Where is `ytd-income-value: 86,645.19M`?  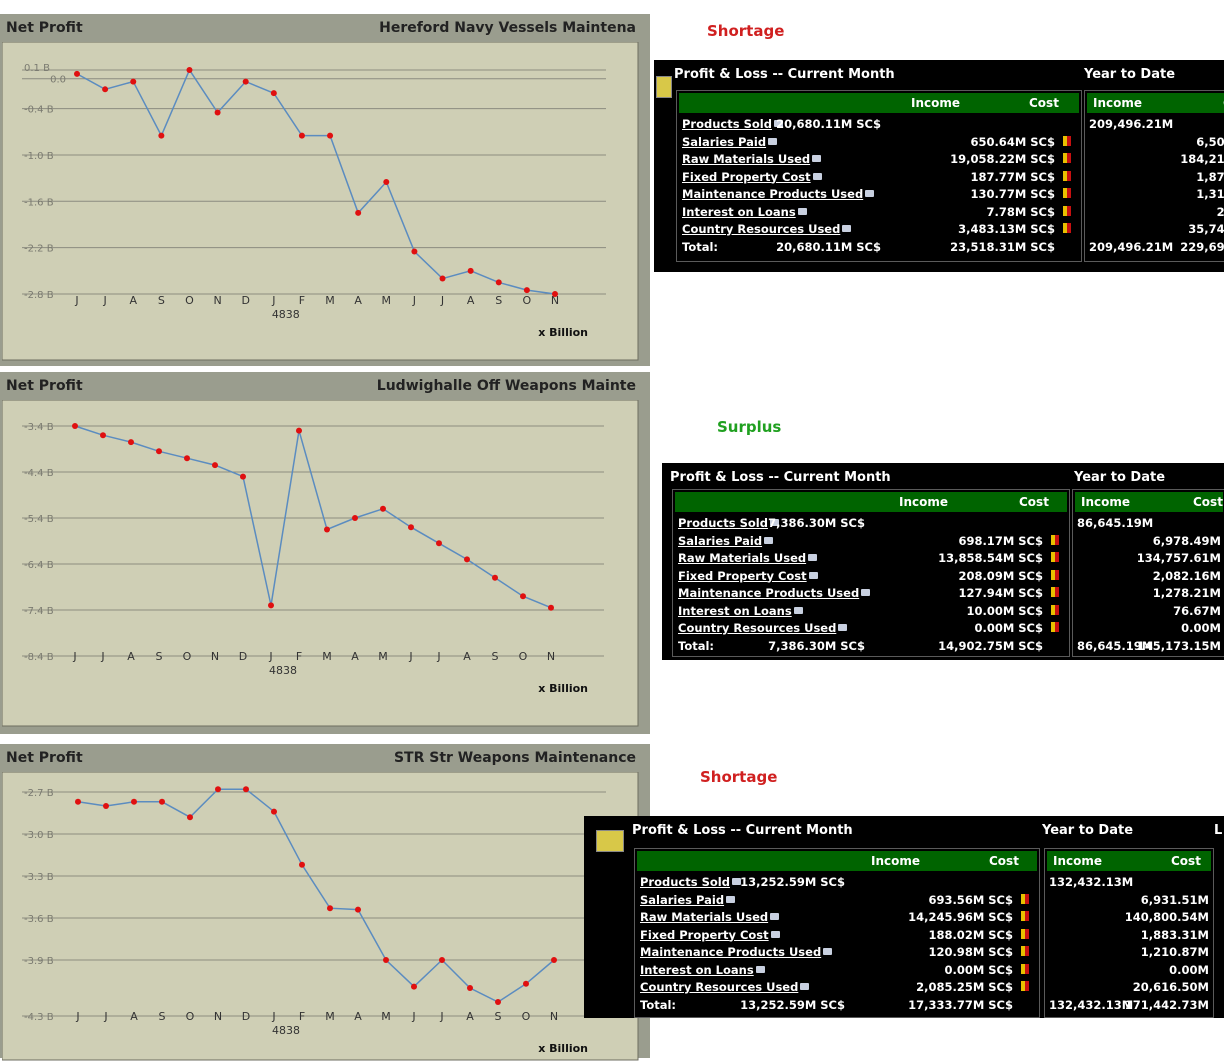 ytd-income-value: 86,645.19M is located at coordinates (1115, 523).